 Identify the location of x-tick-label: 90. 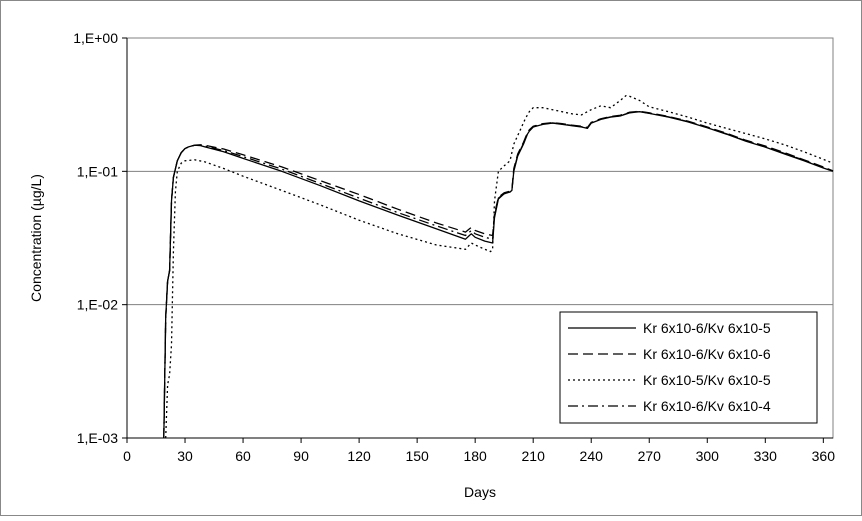
(301, 456).